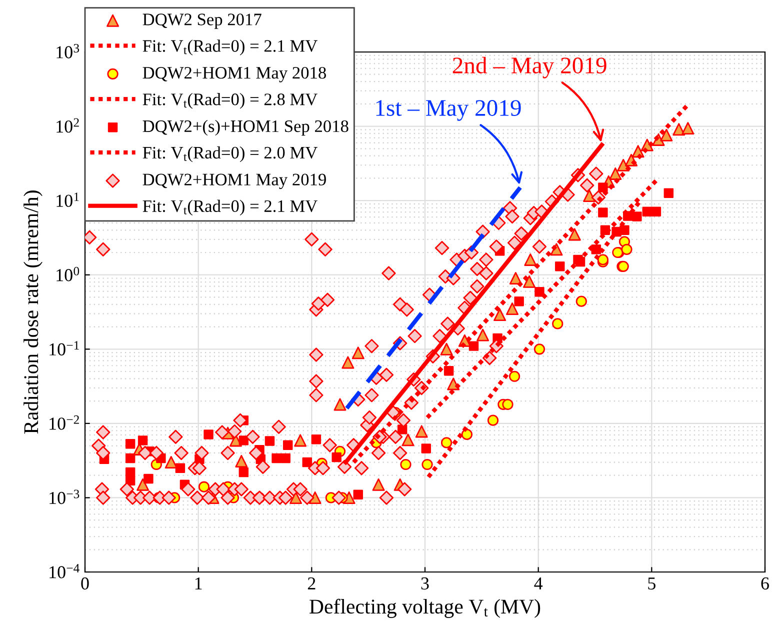  I want to click on legend-label: Fit: V$_{t}$(Rad=0) = 2.8 MV, so click(230, 101).